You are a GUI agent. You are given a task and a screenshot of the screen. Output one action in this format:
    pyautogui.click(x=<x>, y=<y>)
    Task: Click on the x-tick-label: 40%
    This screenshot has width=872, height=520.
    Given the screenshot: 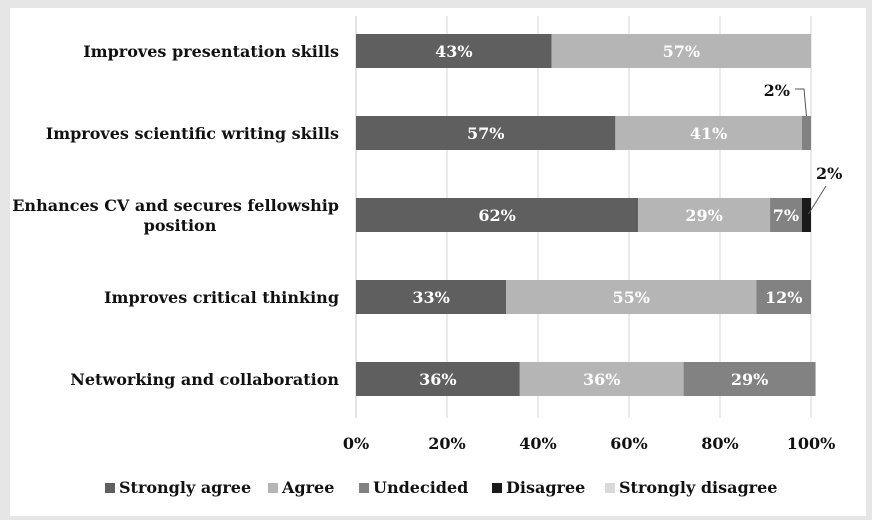 What is the action you would take?
    pyautogui.click(x=537, y=443)
    